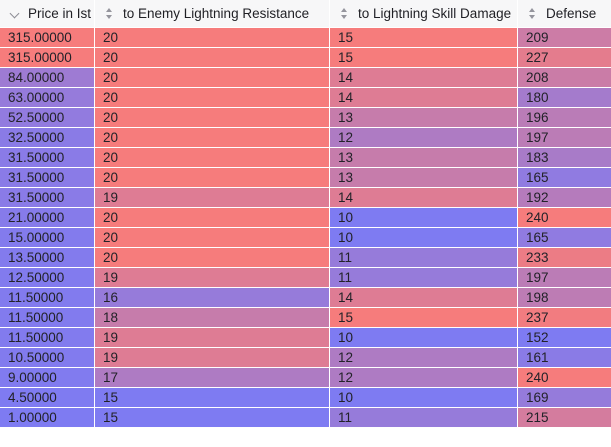 This screenshot has width=611, height=447. I want to click on table-row: 63.00000 20 14 180, so click(305, 98).